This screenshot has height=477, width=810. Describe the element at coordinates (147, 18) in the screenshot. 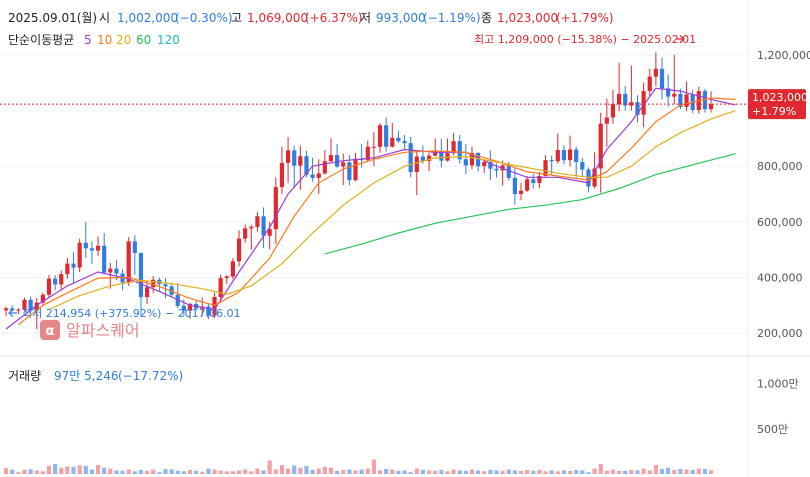

I see `open-value: 1,002,000` at that location.